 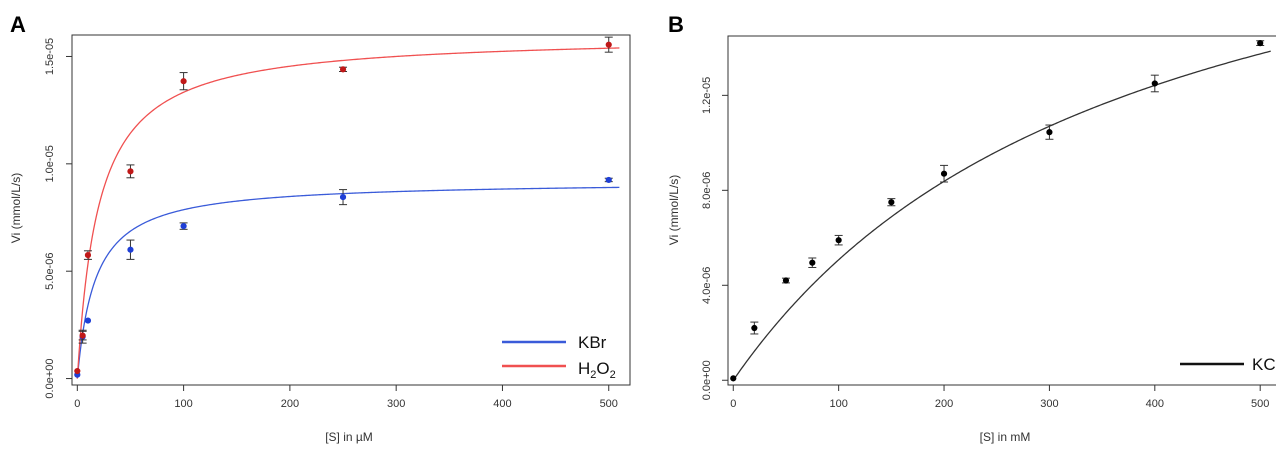 I want to click on panel-b-x-tick-label: 100, so click(x=838, y=404).